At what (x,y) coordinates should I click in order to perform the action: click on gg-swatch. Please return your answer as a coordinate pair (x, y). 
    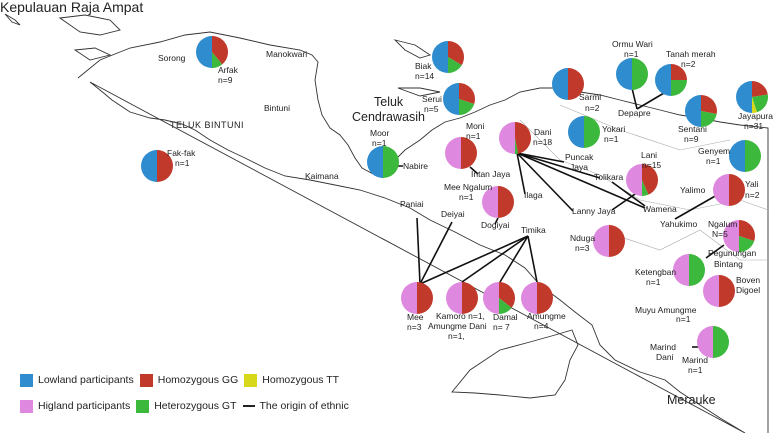
    Looking at the image, I should click on (146, 380).